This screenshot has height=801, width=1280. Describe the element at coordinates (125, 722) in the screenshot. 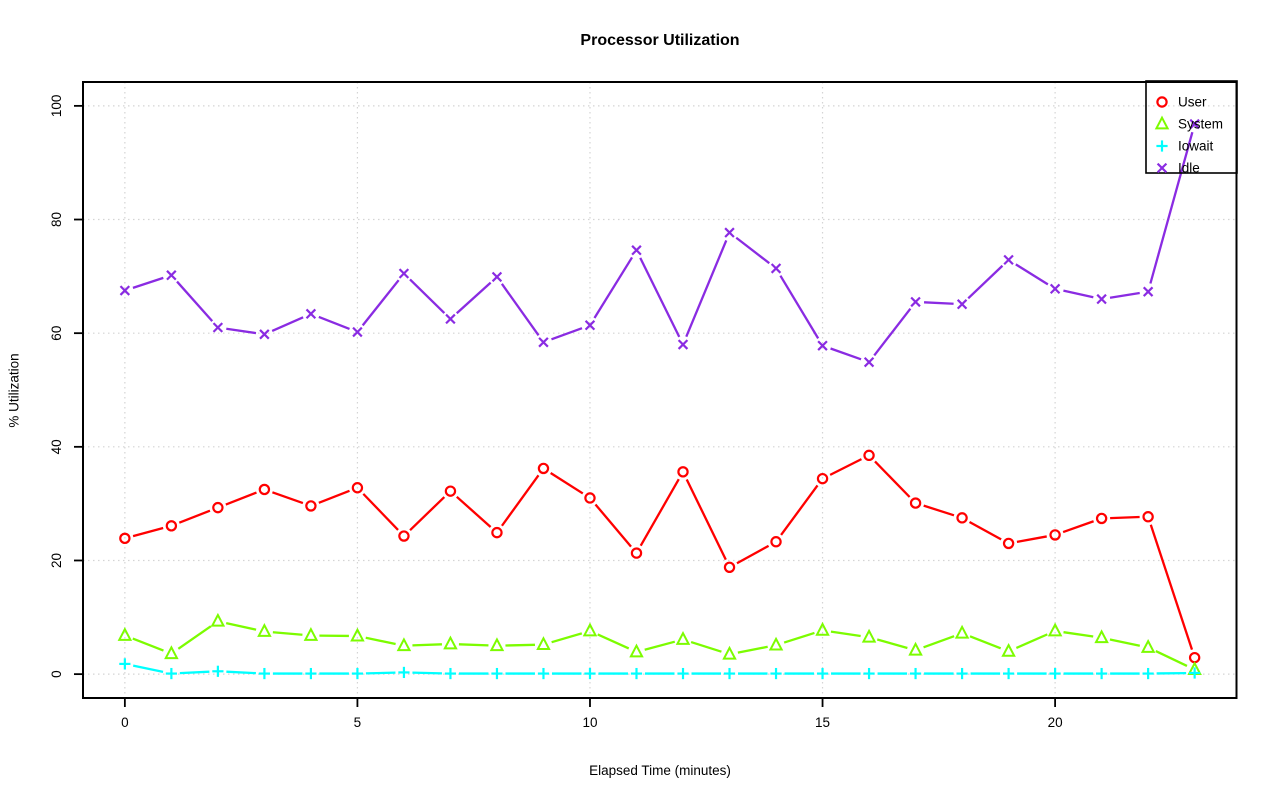

I see `x-tick-label: 0` at that location.